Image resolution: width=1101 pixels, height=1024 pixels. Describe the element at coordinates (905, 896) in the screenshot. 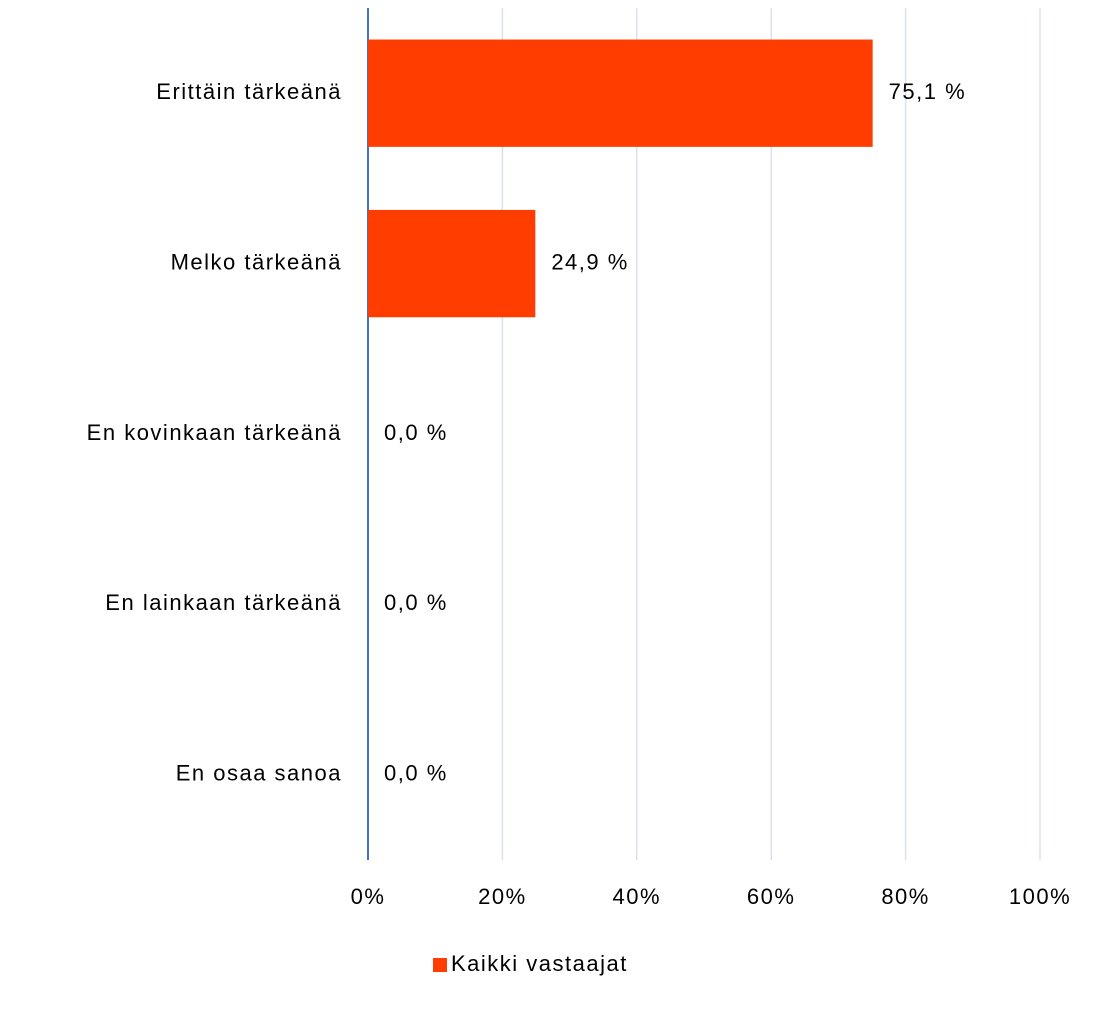

I see `x-tick-label: 80%` at that location.